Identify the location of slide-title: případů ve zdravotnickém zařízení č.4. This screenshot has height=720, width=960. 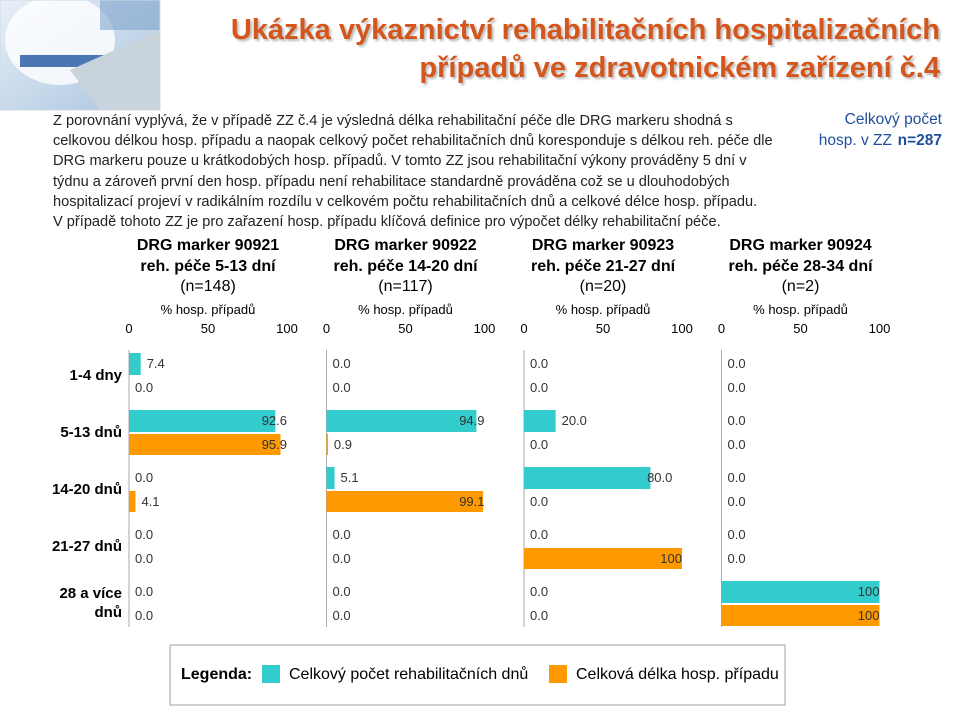
(679, 68).